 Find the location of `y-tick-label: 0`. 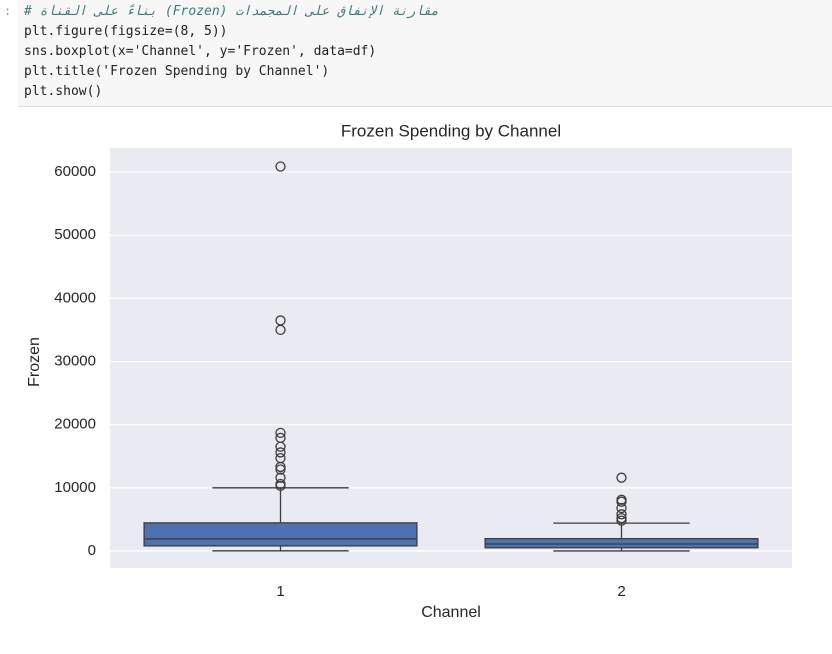

y-tick-label: 0 is located at coordinates (92, 550).